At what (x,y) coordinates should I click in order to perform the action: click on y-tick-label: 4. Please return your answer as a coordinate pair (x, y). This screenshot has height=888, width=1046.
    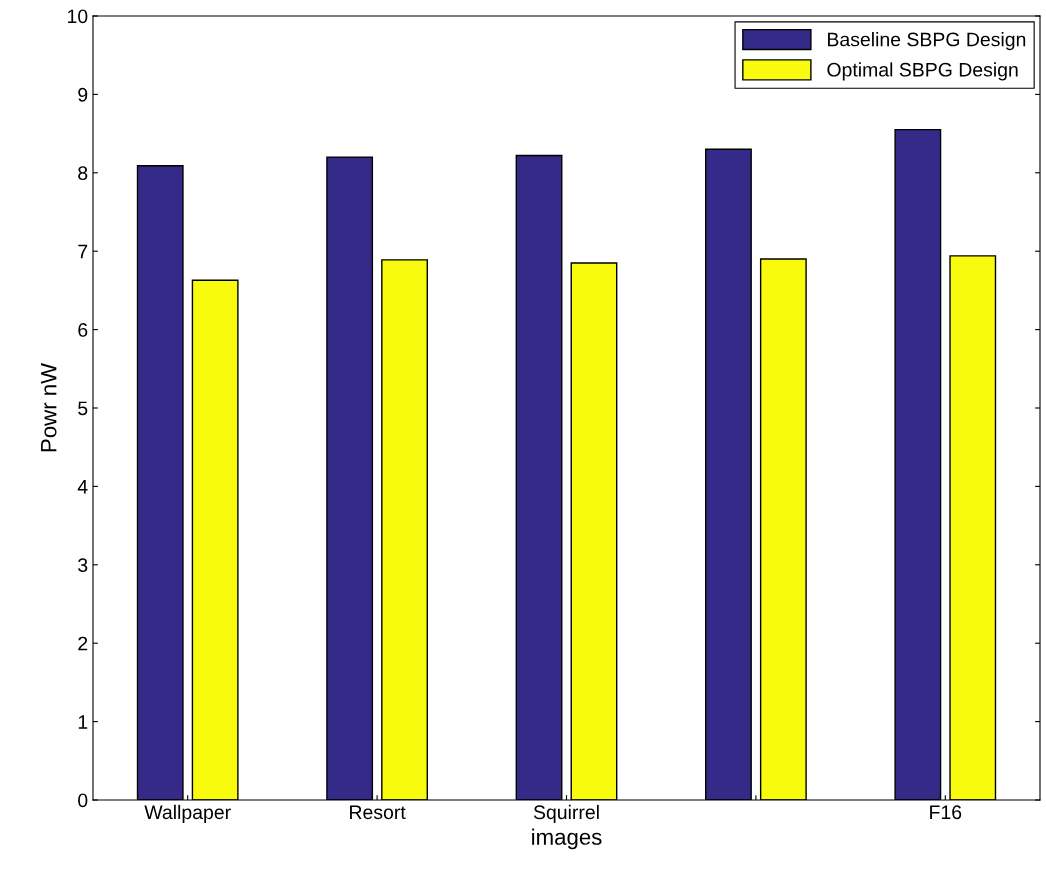
    Looking at the image, I should click on (82, 487).